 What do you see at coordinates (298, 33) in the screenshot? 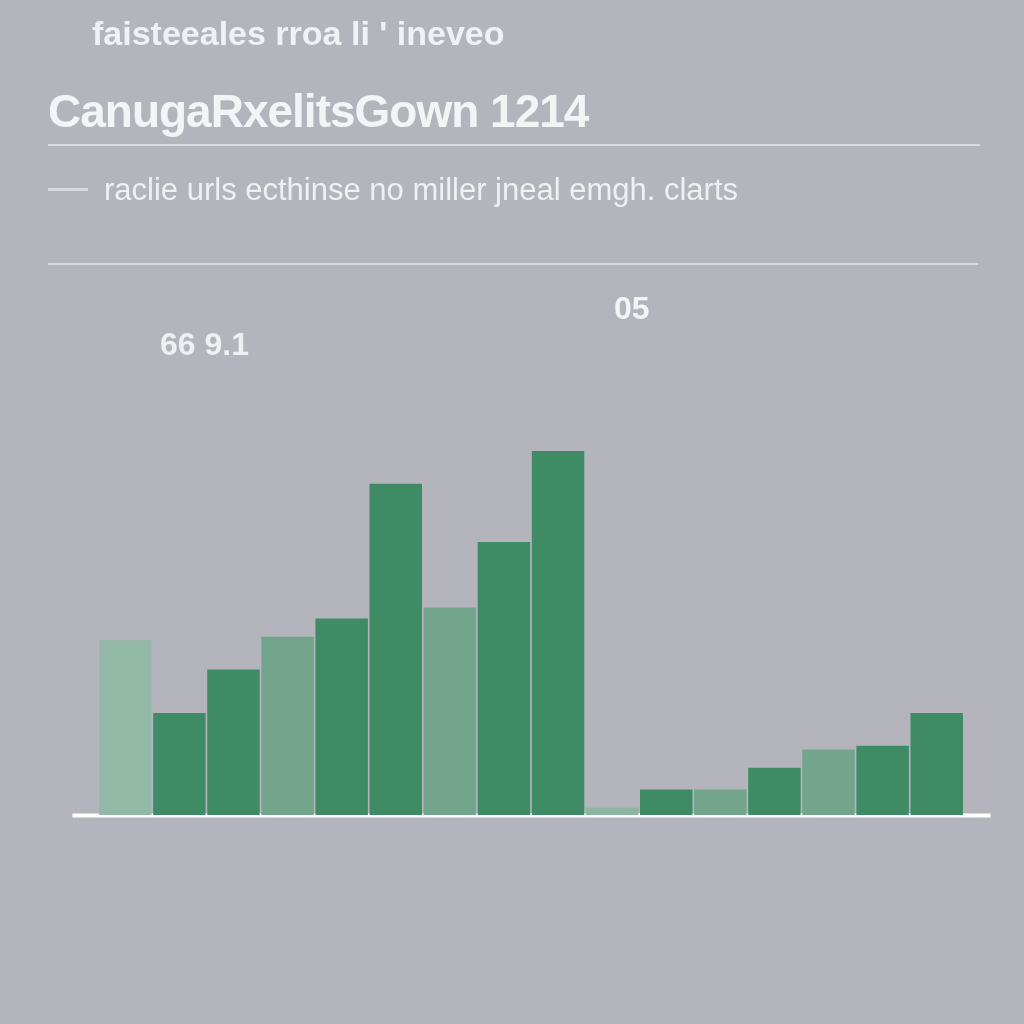
I see `text: faisteeales rroa li ' ineveo` at bounding box center [298, 33].